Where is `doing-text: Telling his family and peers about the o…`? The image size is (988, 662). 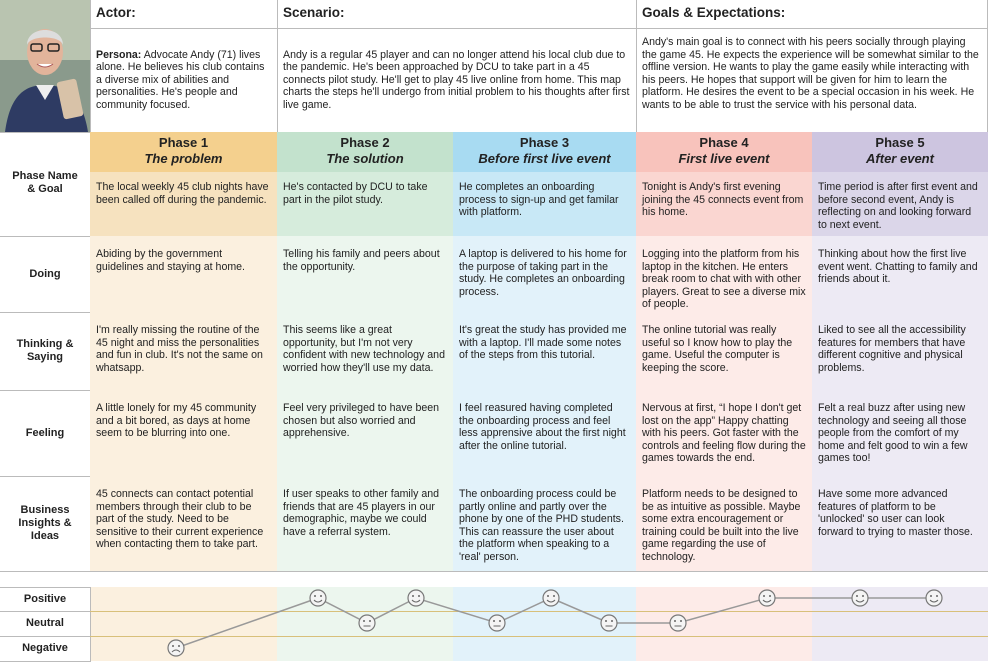
doing-text: Telling his family and peers about the o… is located at coordinates (361, 260).